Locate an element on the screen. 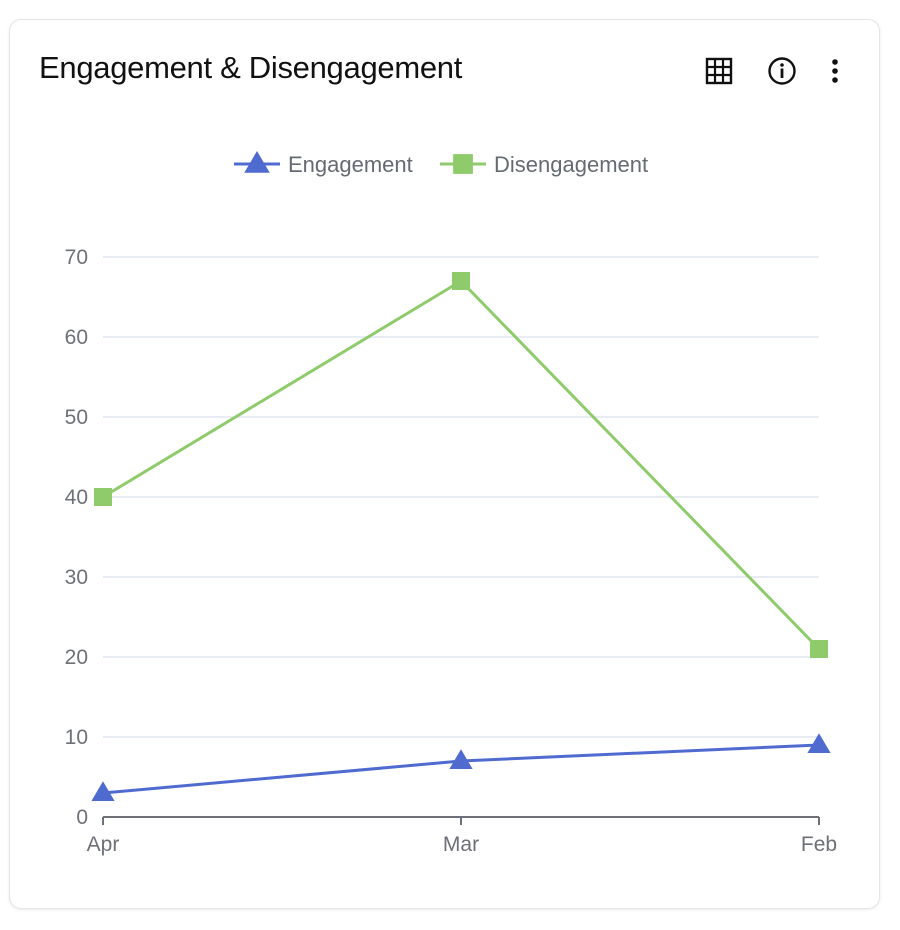  y-tick-label: 10 is located at coordinates (76, 737).